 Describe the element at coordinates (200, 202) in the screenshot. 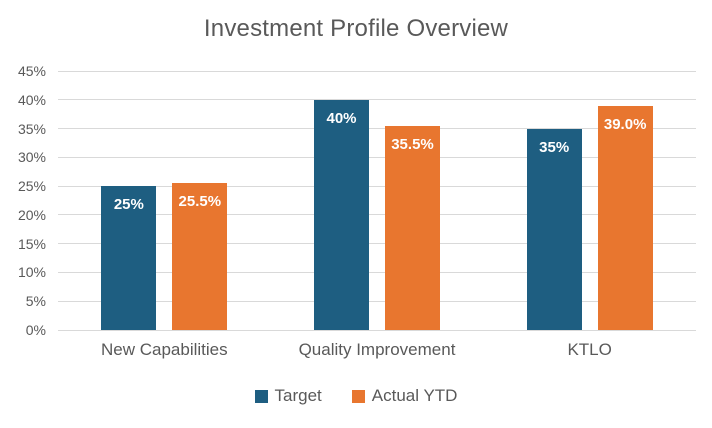

I see `bar-data-label: 25.5%` at that location.